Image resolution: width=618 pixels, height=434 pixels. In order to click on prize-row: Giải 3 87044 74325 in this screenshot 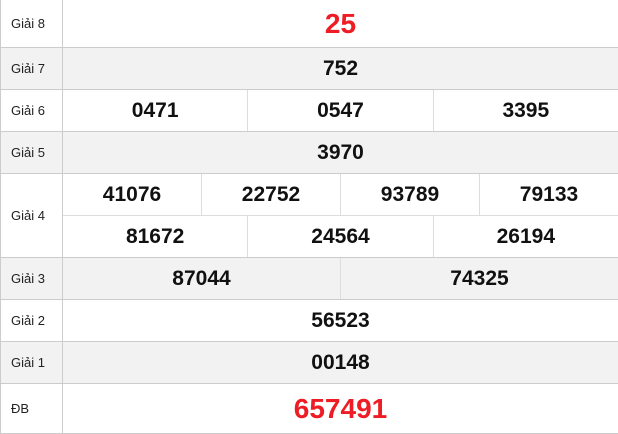, I will do `click(309, 279)`.